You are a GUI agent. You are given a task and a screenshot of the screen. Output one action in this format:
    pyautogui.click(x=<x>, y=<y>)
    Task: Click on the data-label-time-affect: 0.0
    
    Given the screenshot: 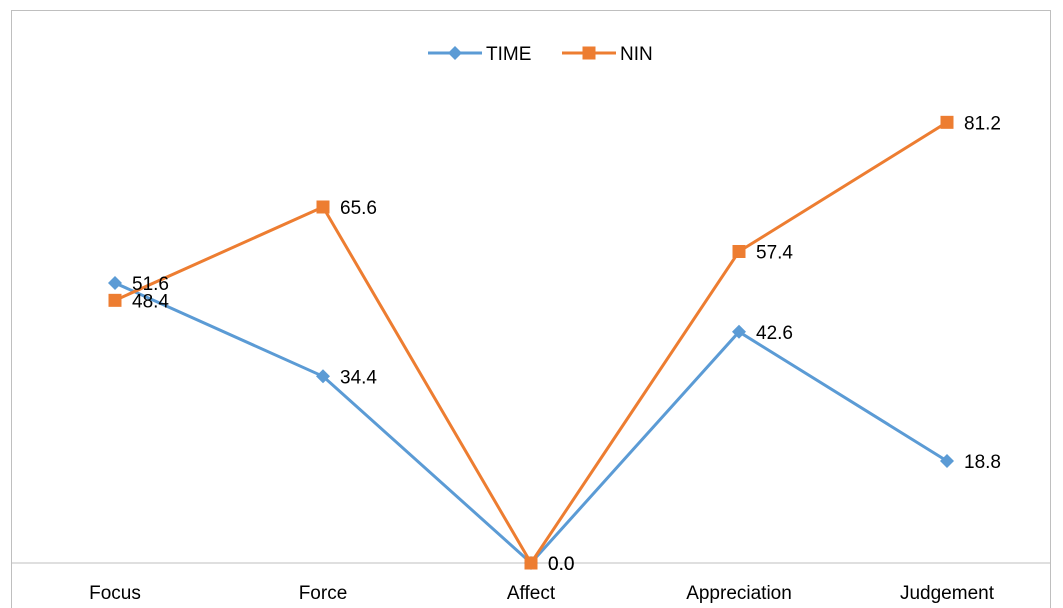 What is the action you would take?
    pyautogui.click(x=561, y=564)
    